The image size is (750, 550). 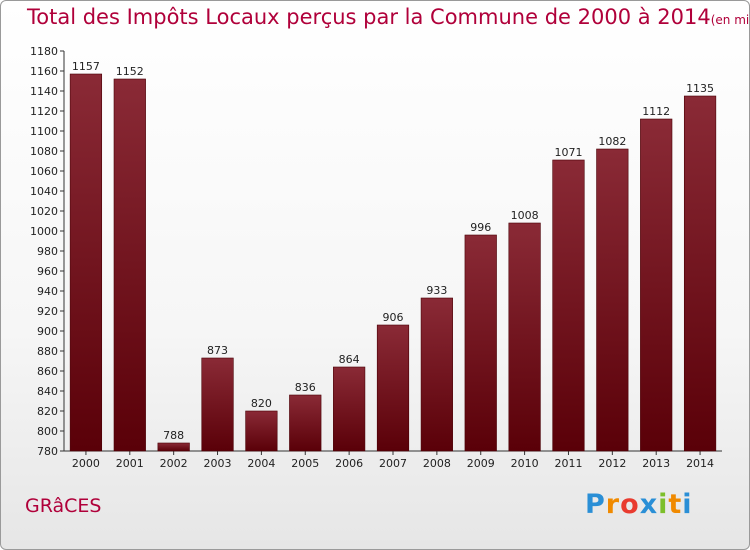 I want to click on value-label-2007: 906, so click(x=393, y=317).